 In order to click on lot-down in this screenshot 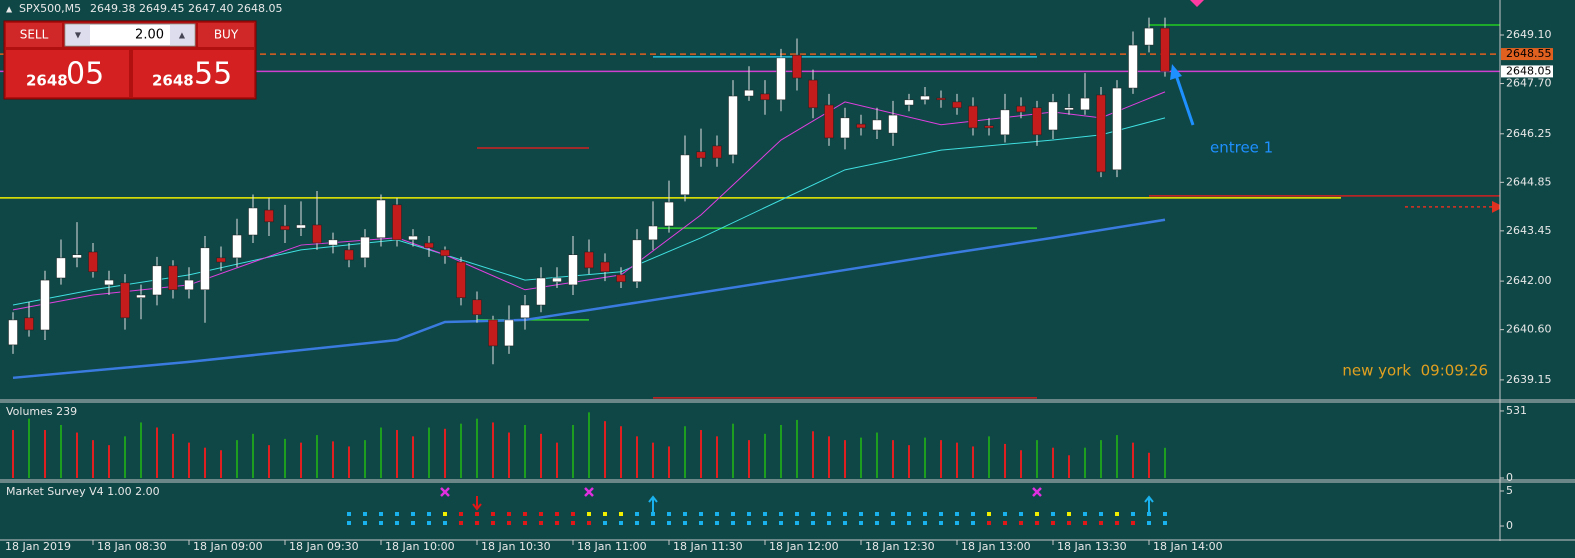, I will do `click(78, 35)`.